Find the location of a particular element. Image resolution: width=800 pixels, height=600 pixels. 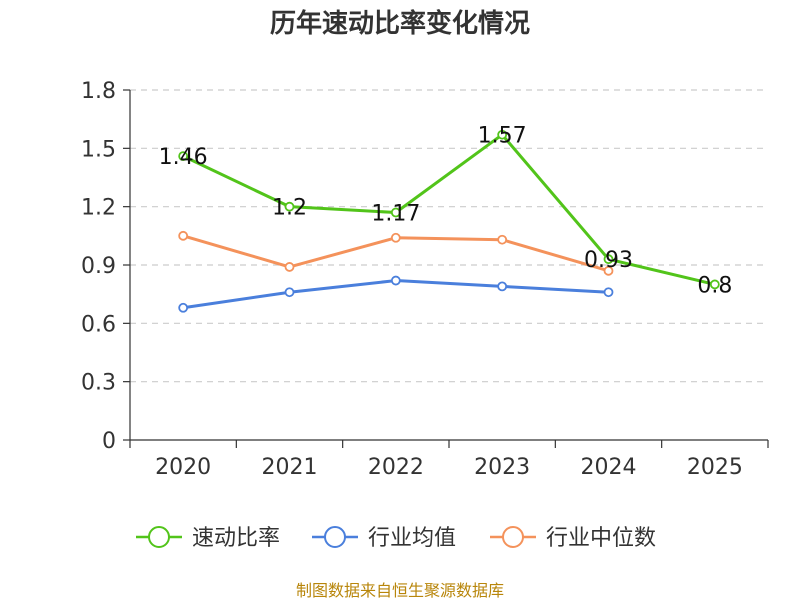

source-note: 制图数据来自恒生聚源数据库 is located at coordinates (400, 590).